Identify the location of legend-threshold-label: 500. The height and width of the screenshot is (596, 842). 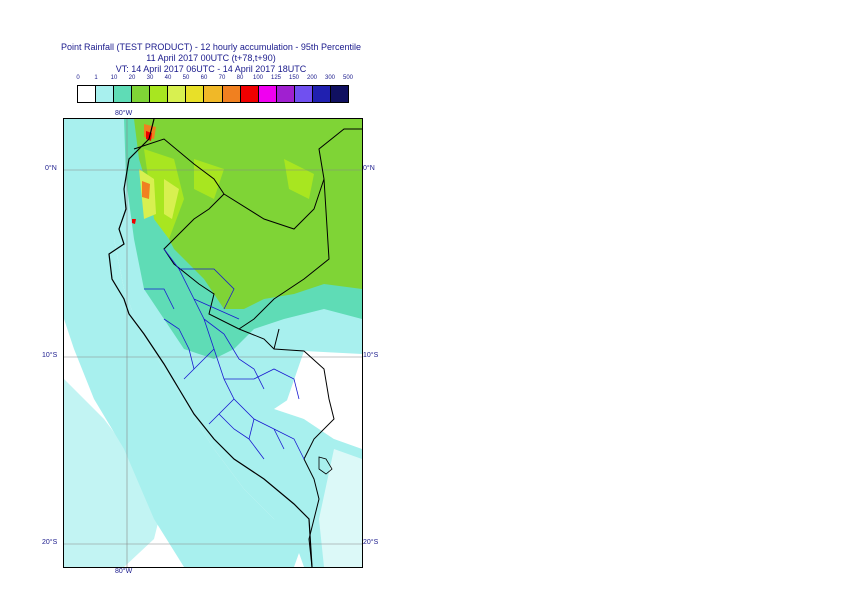
(348, 78).